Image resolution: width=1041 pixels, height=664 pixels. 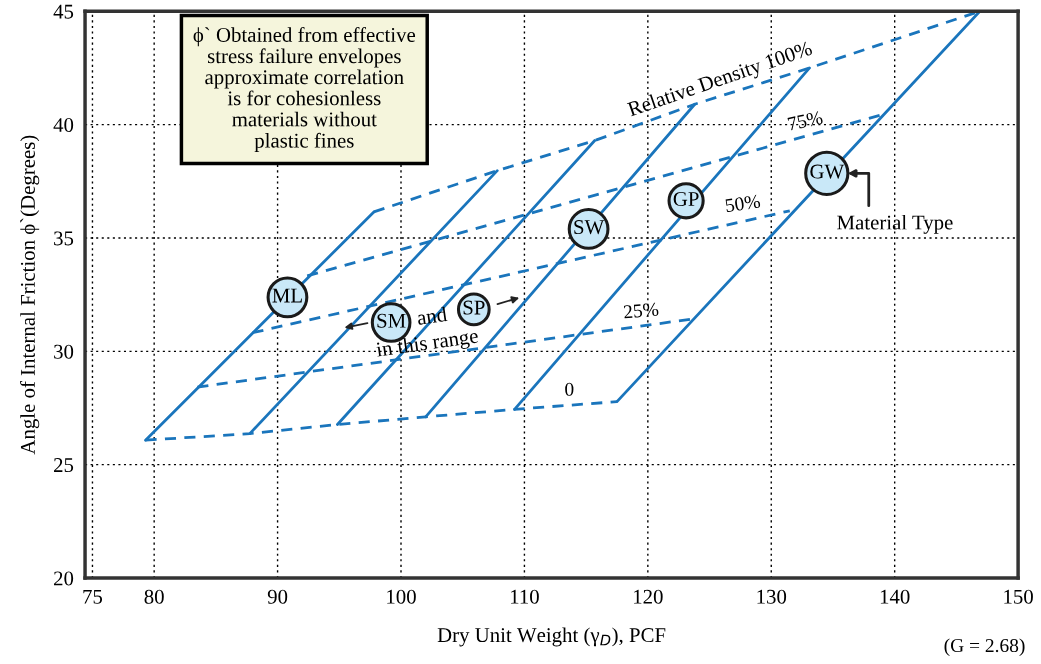 What do you see at coordinates (64, 578) in the screenshot?
I see `y-tick-label: 20` at bounding box center [64, 578].